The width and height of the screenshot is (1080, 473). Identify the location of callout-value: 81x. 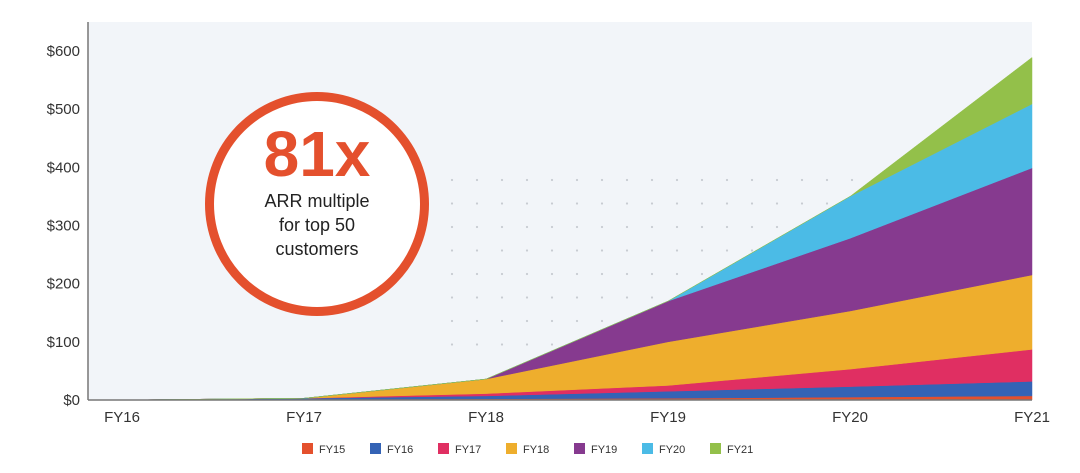
(317, 154).